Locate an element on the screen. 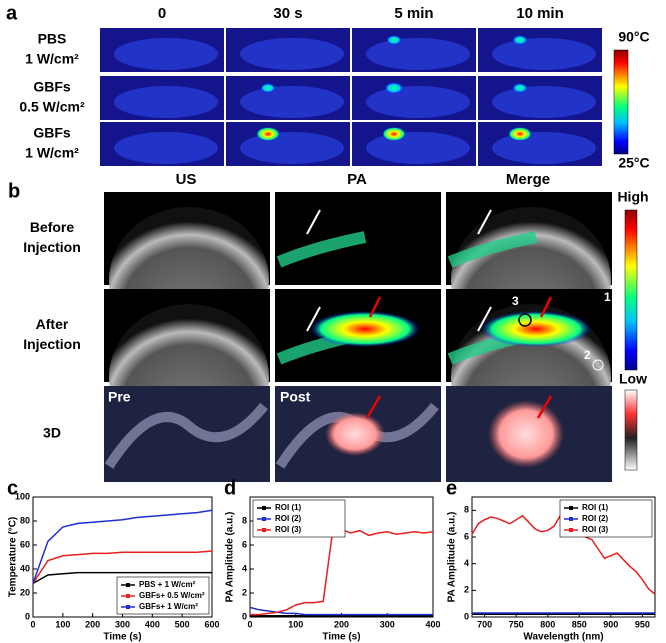 The height and width of the screenshot is (643, 666). y-tick-label: 80 is located at coordinates (25, 520).